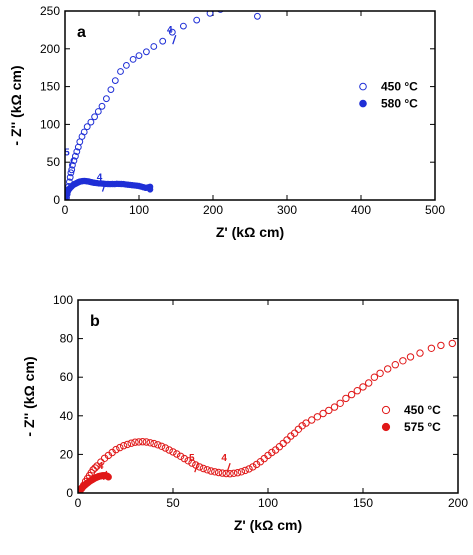 This screenshot has width=473, height=555. What do you see at coordinates (361, 210) in the screenshot?
I see `x-tick-label: 400` at bounding box center [361, 210].